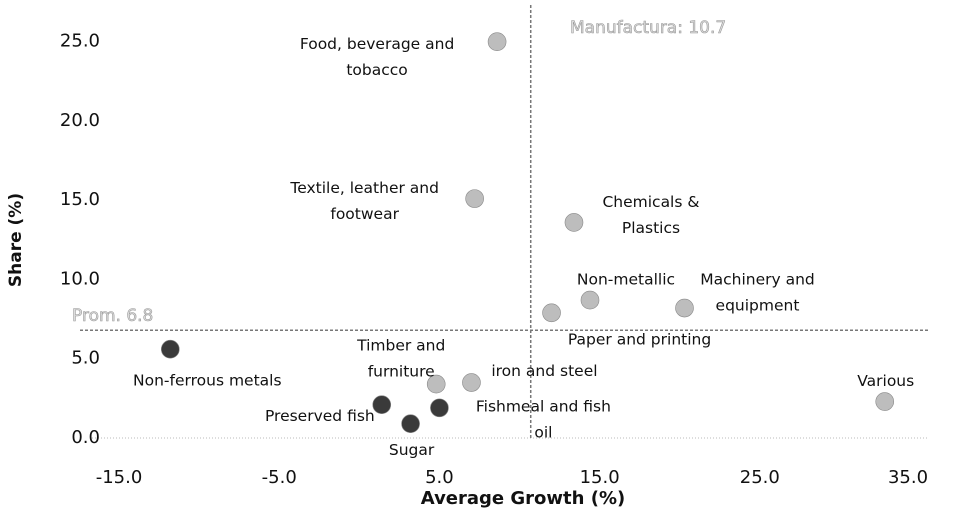  Describe the element at coordinates (279, 477) in the screenshot. I see `x-tick-label: -5.0` at that location.